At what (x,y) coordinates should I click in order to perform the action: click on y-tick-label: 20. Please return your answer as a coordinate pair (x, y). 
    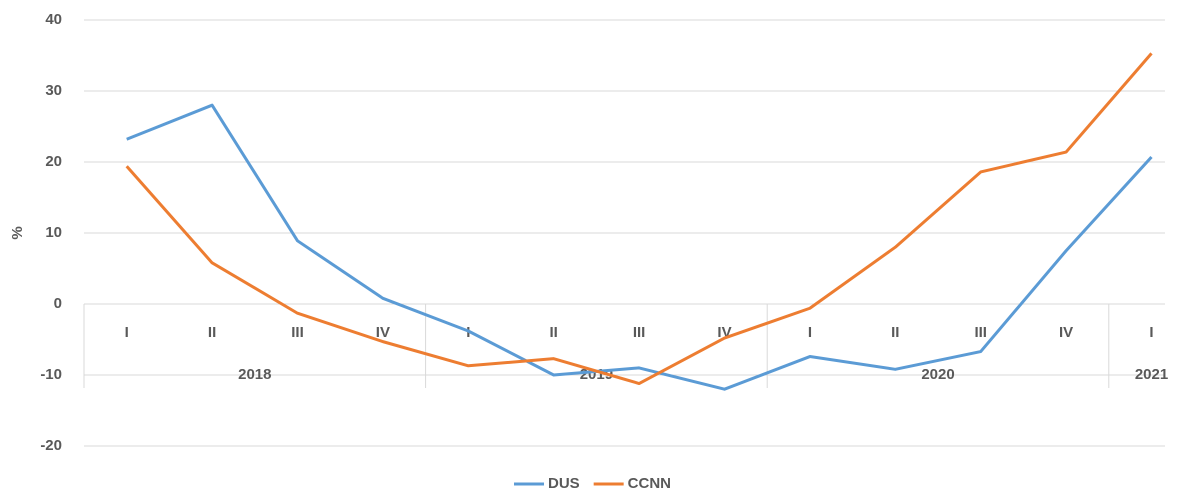
    Looking at the image, I should click on (53, 161).